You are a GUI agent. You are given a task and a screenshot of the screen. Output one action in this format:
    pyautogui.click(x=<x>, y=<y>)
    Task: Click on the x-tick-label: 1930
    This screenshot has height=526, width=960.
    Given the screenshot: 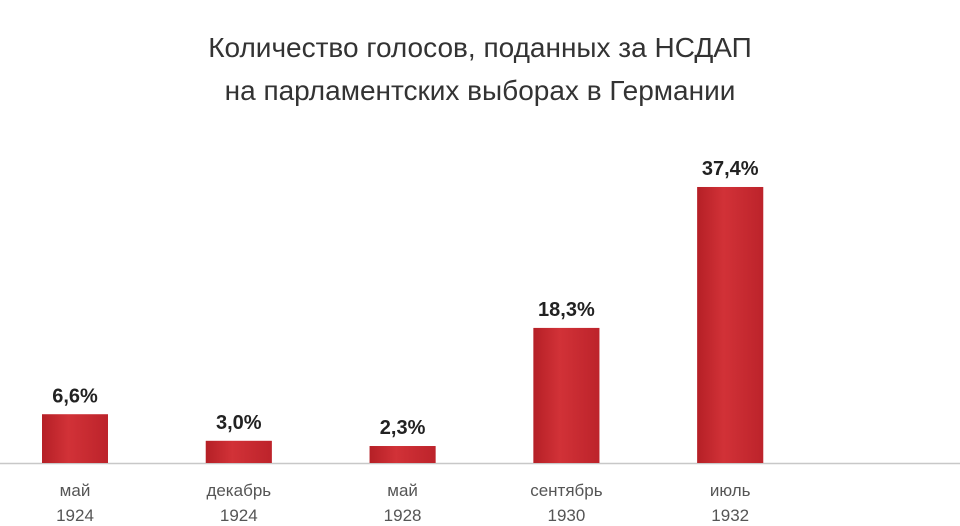 What is the action you would take?
    pyautogui.click(x=566, y=515)
    